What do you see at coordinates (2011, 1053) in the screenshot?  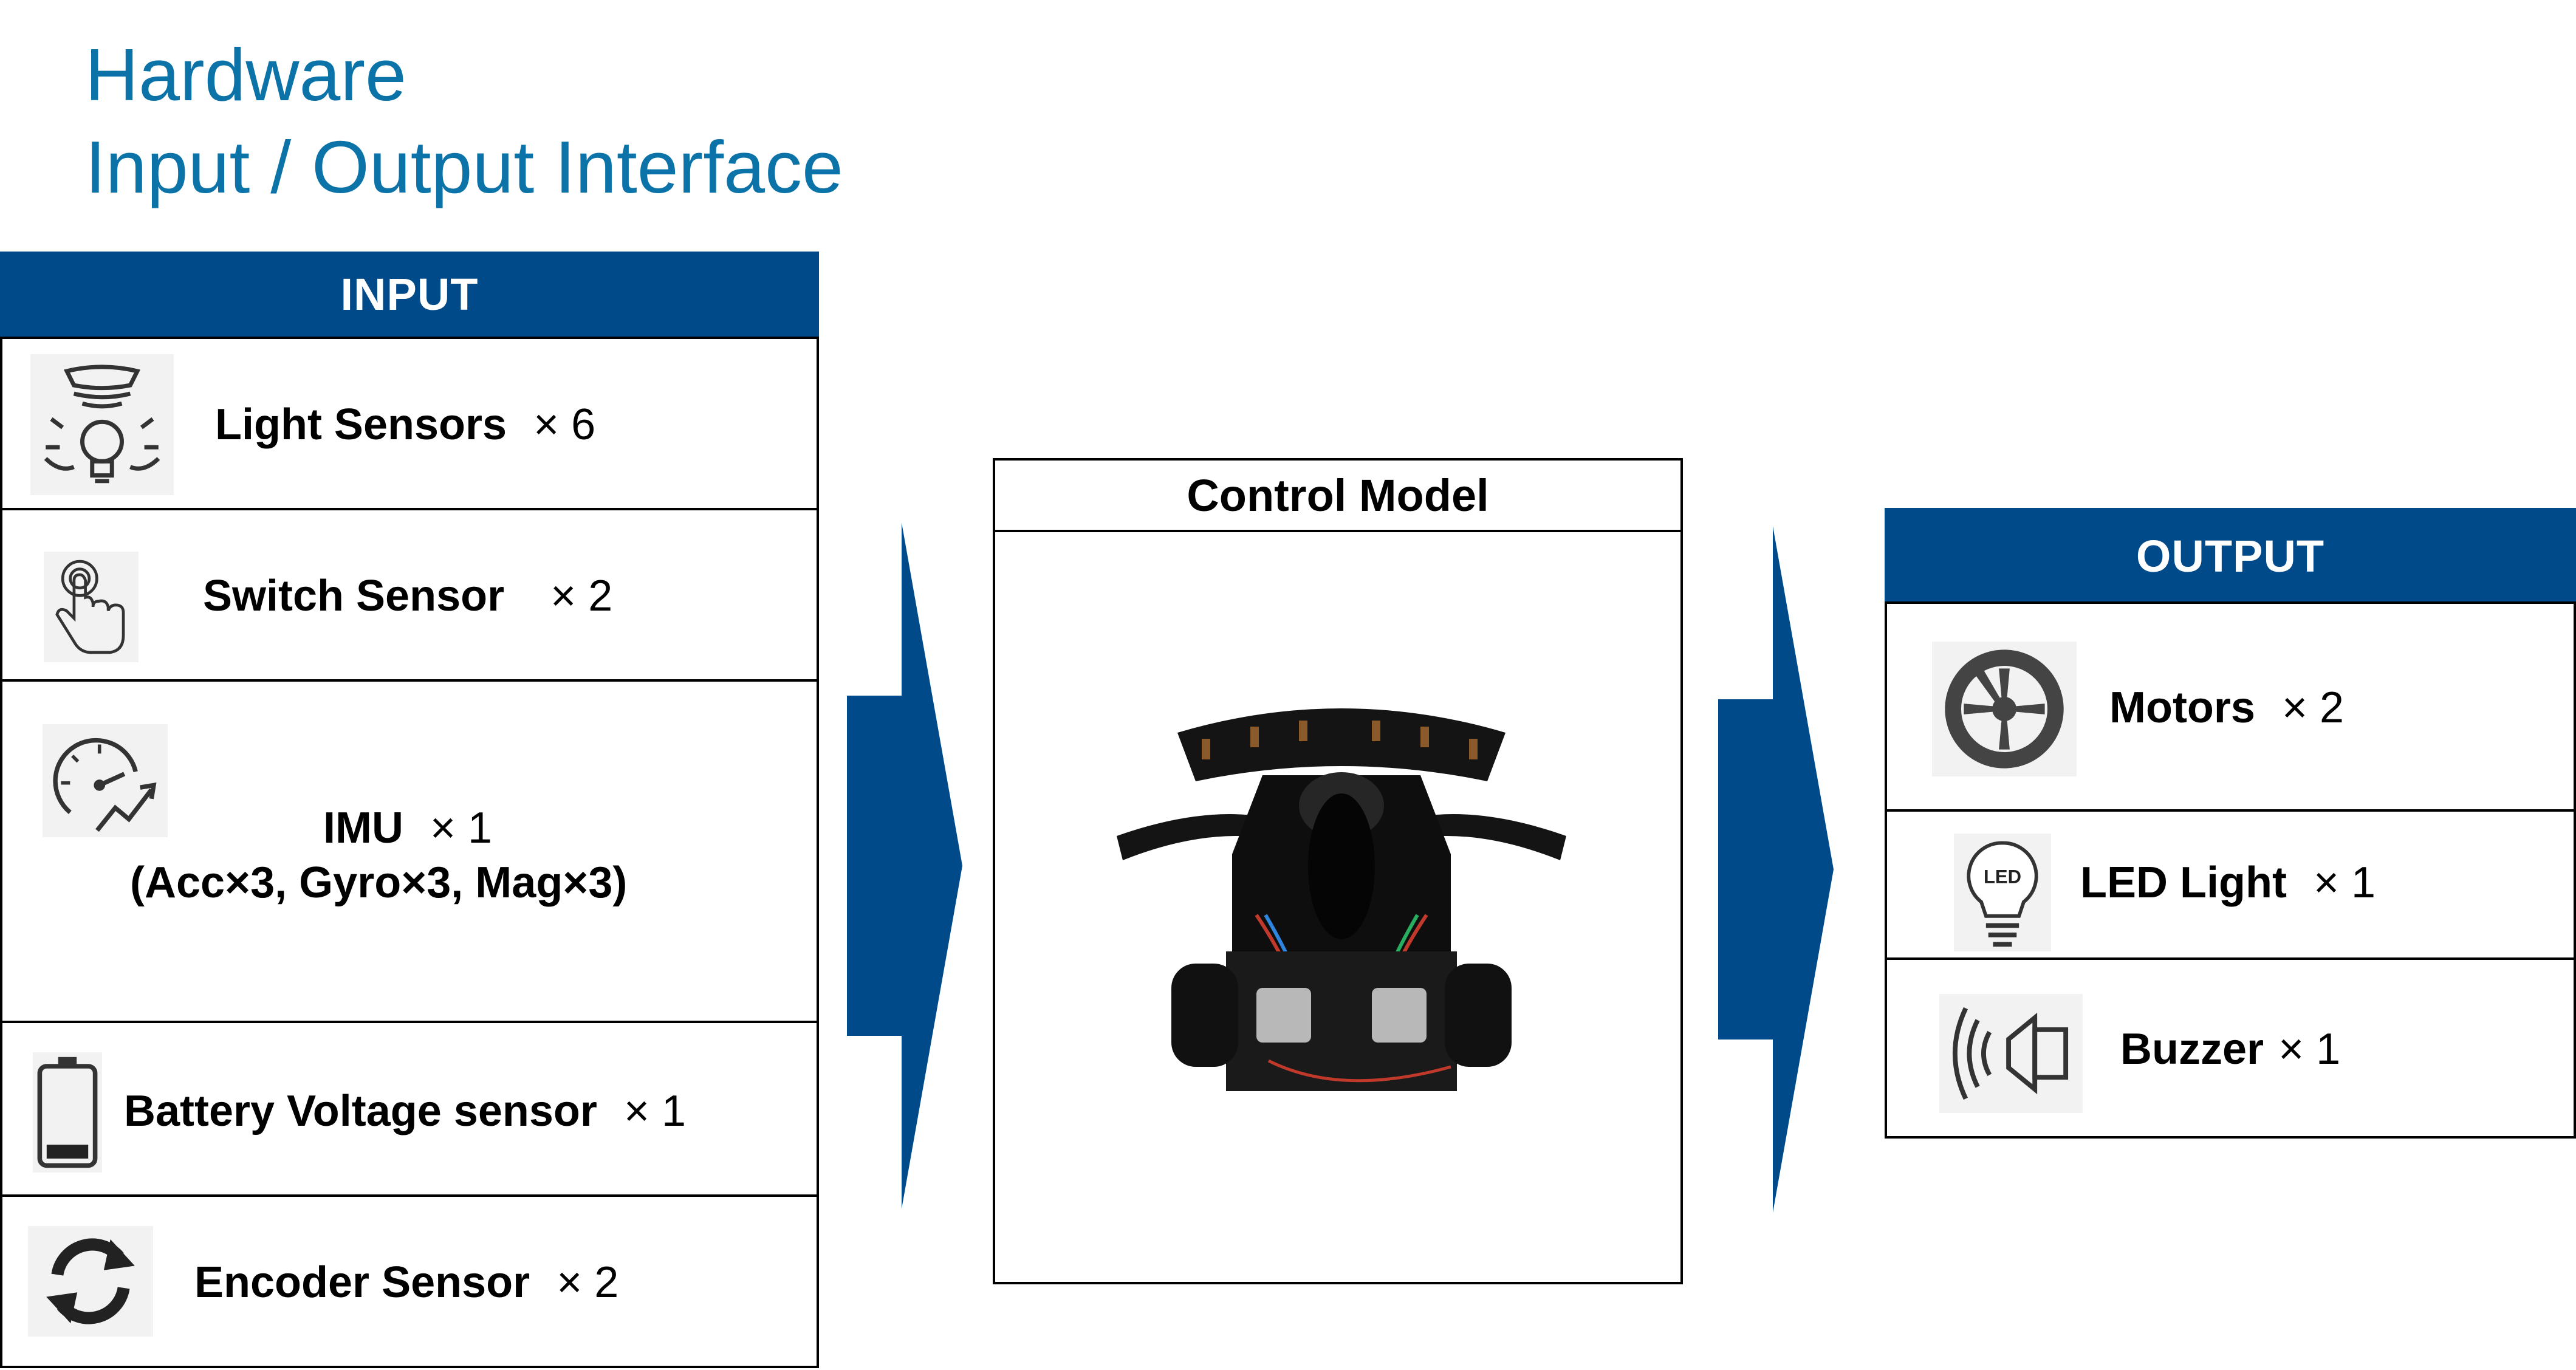 I see `speaker-icon` at bounding box center [2011, 1053].